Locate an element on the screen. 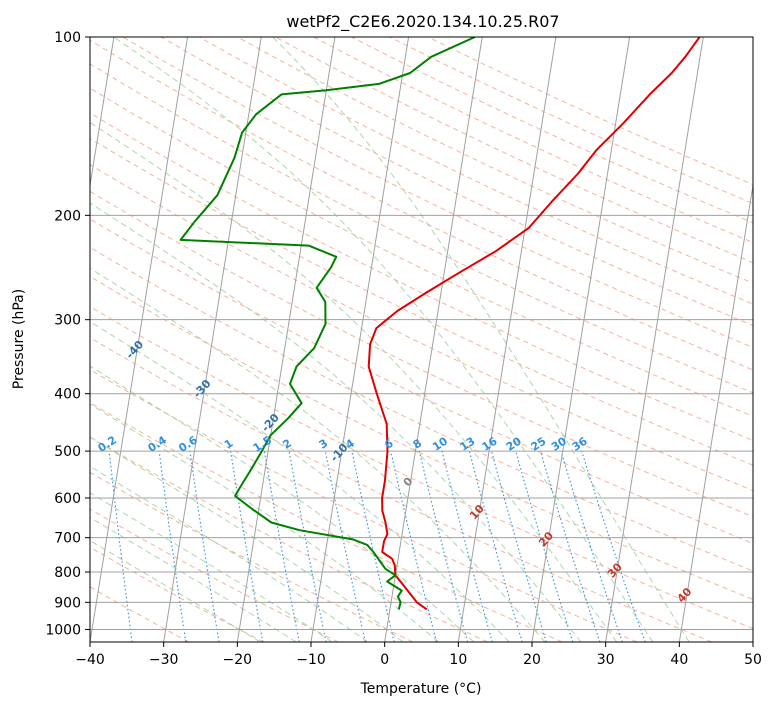 The height and width of the screenshot is (708, 775). mixing-ratio-label: 6 is located at coordinates (389, 443).